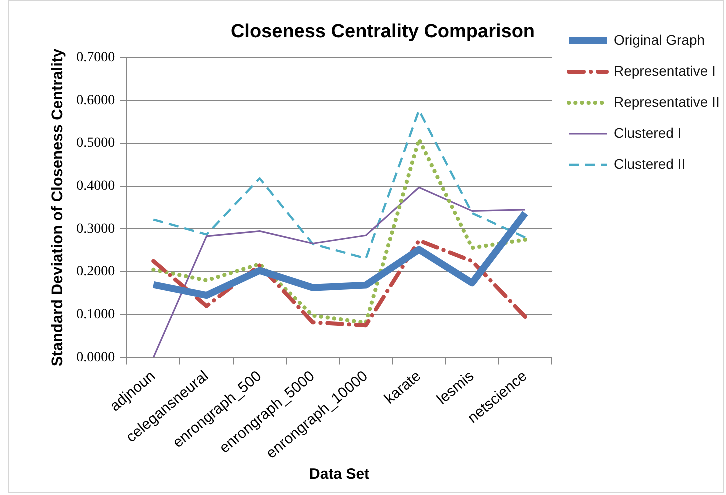  What do you see at coordinates (340, 283) in the screenshot?
I see `line-series` at bounding box center [340, 283].